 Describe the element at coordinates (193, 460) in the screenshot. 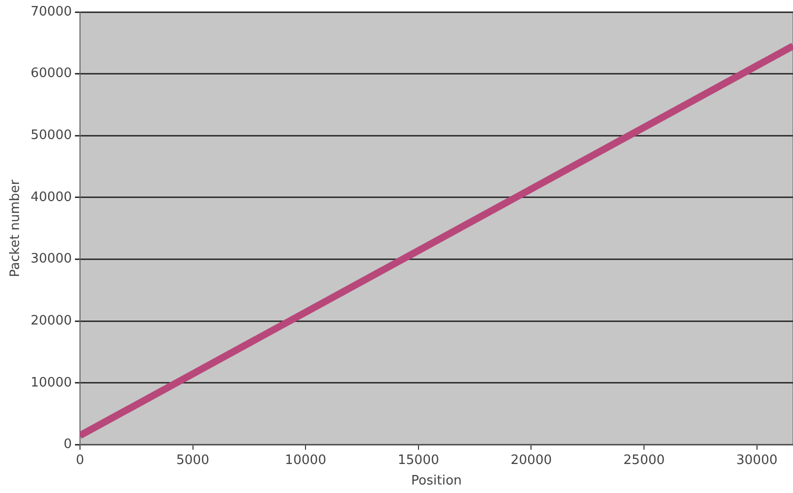

I see `x-tick-label: 5000` at that location.